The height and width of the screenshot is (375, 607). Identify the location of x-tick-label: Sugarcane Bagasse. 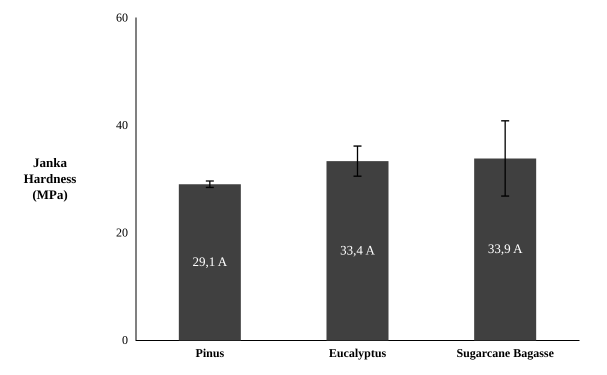
(505, 353).